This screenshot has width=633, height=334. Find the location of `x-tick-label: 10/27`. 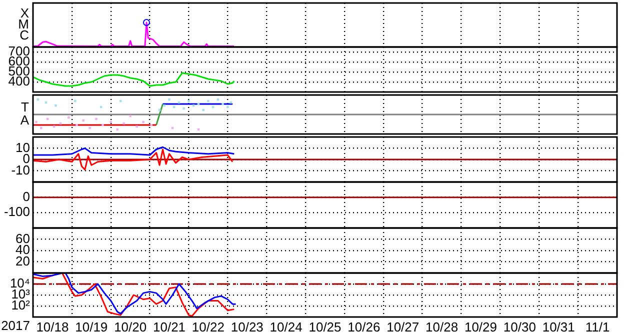

x-tick-label: 10/27 is located at coordinates (403, 326).